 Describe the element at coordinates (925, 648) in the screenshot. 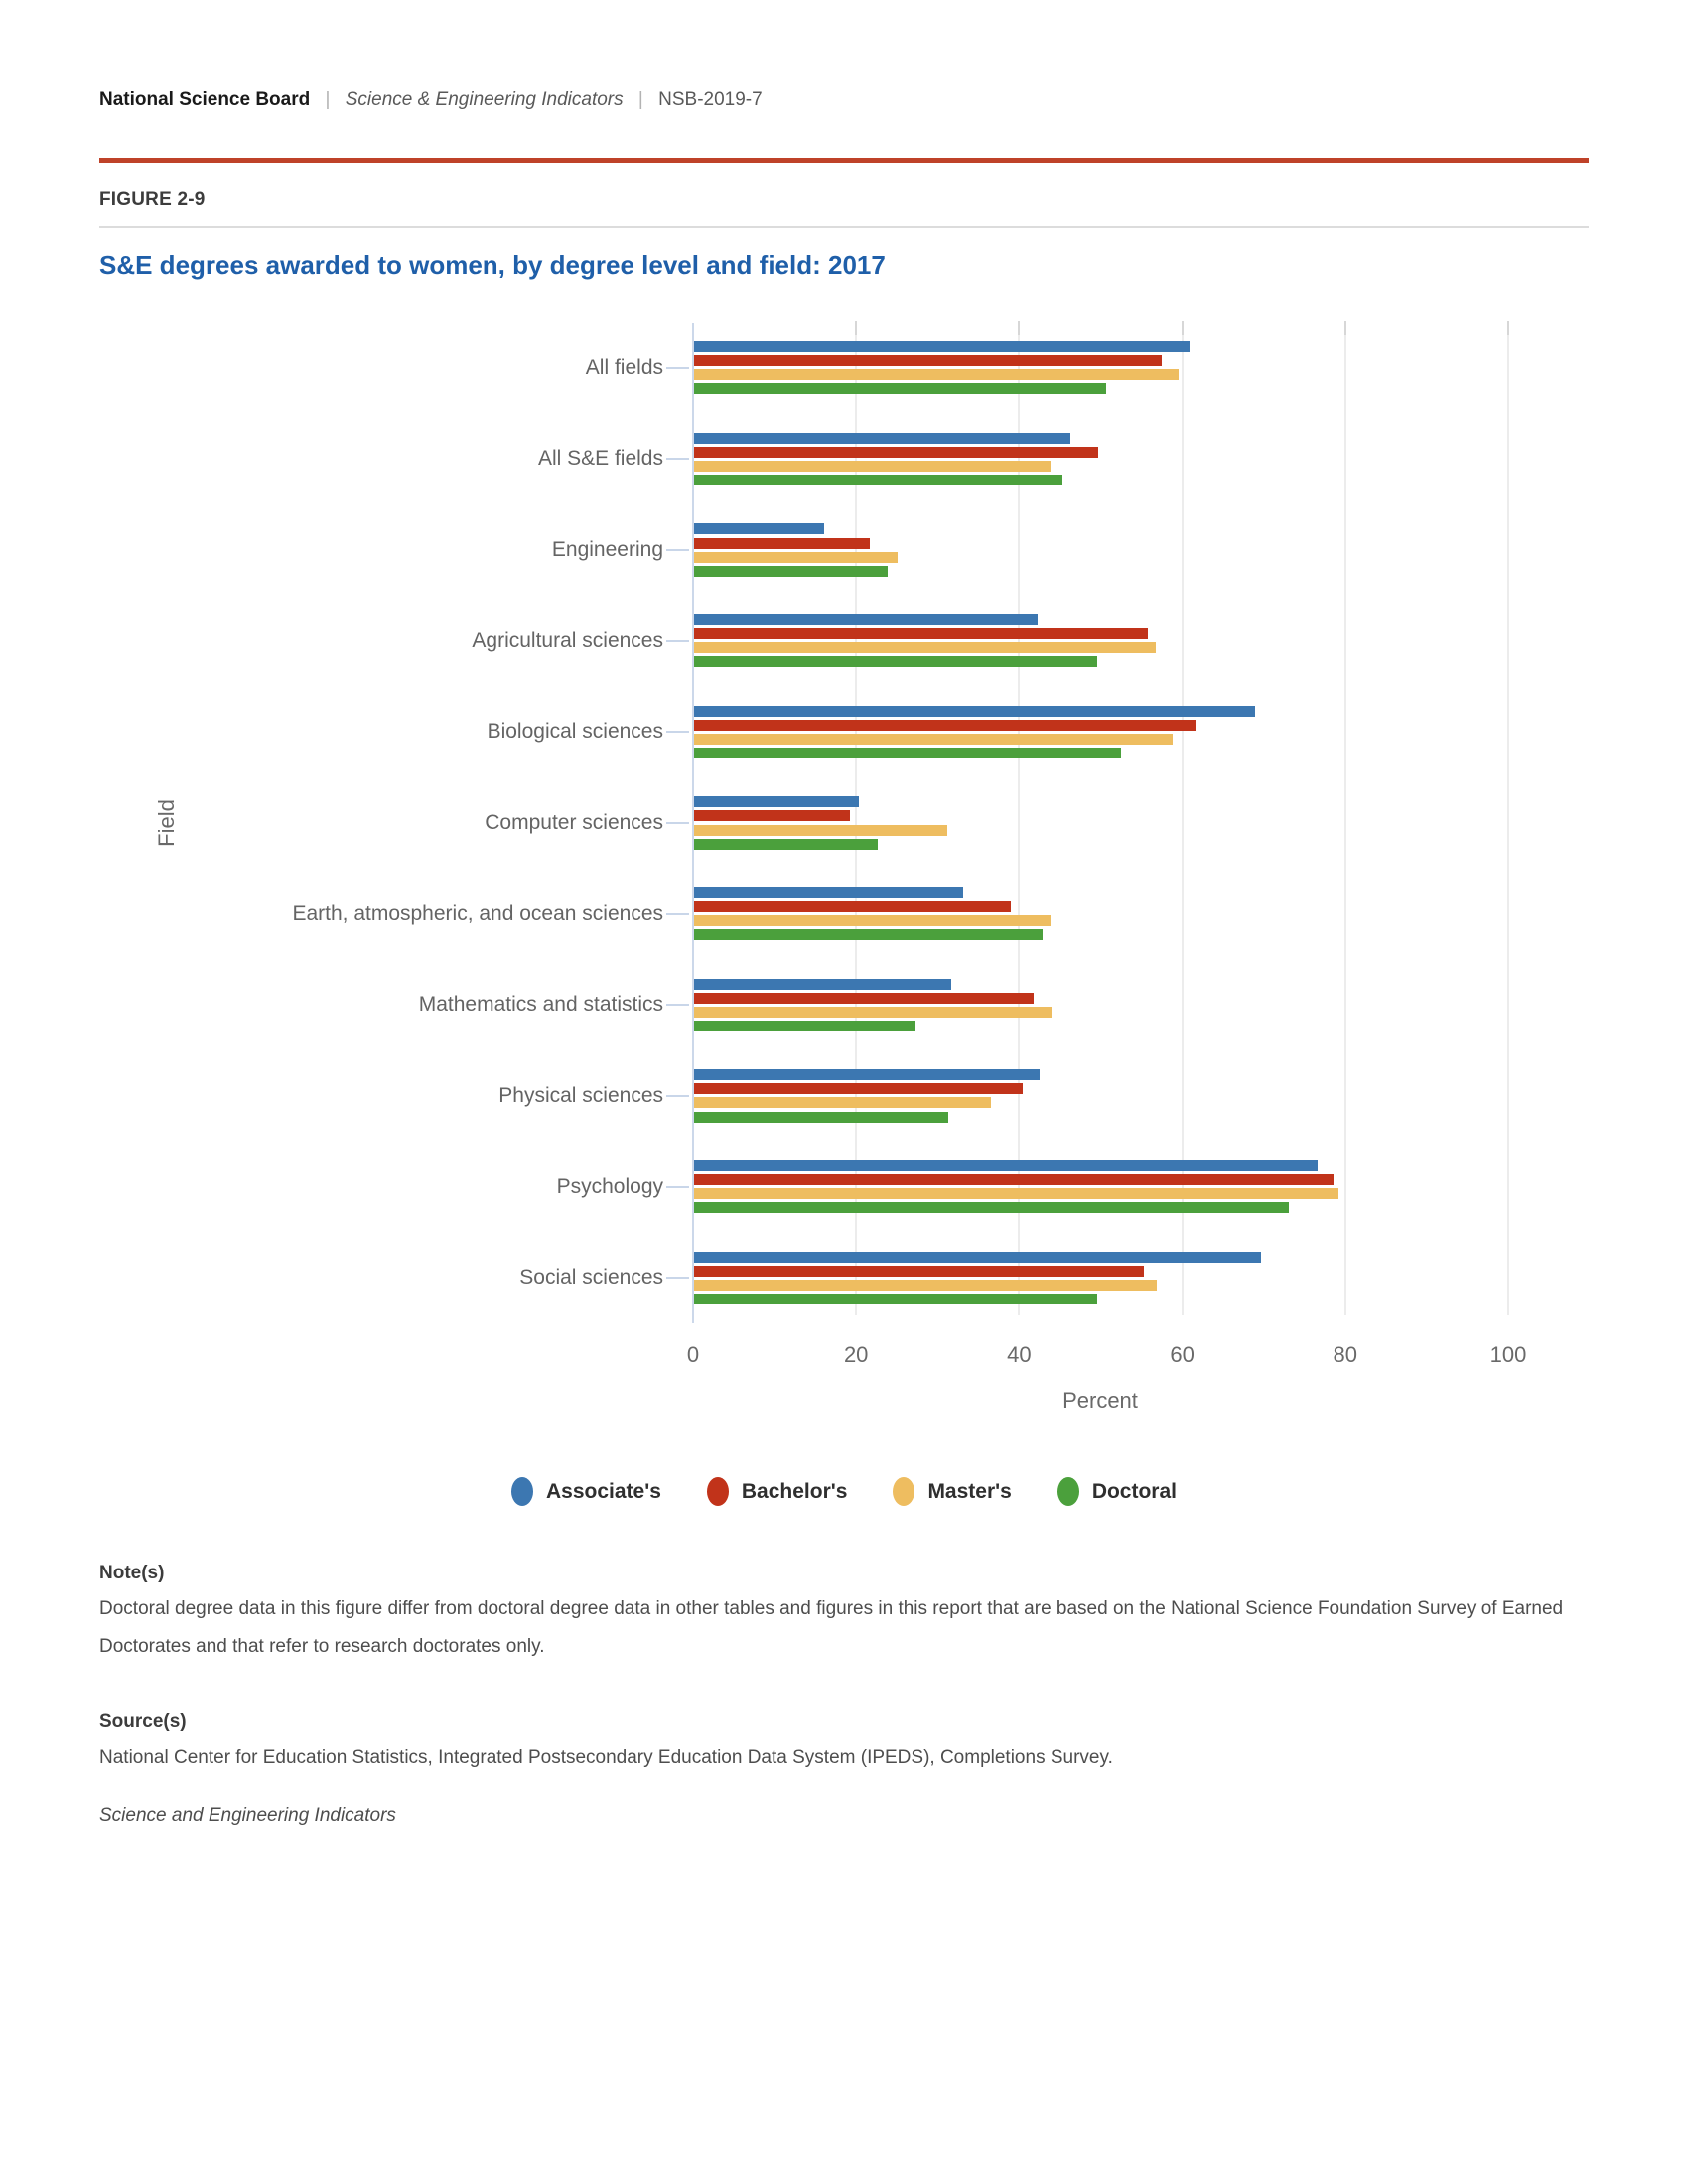

I see `bar-master-s-agricultural-sciences` at that location.